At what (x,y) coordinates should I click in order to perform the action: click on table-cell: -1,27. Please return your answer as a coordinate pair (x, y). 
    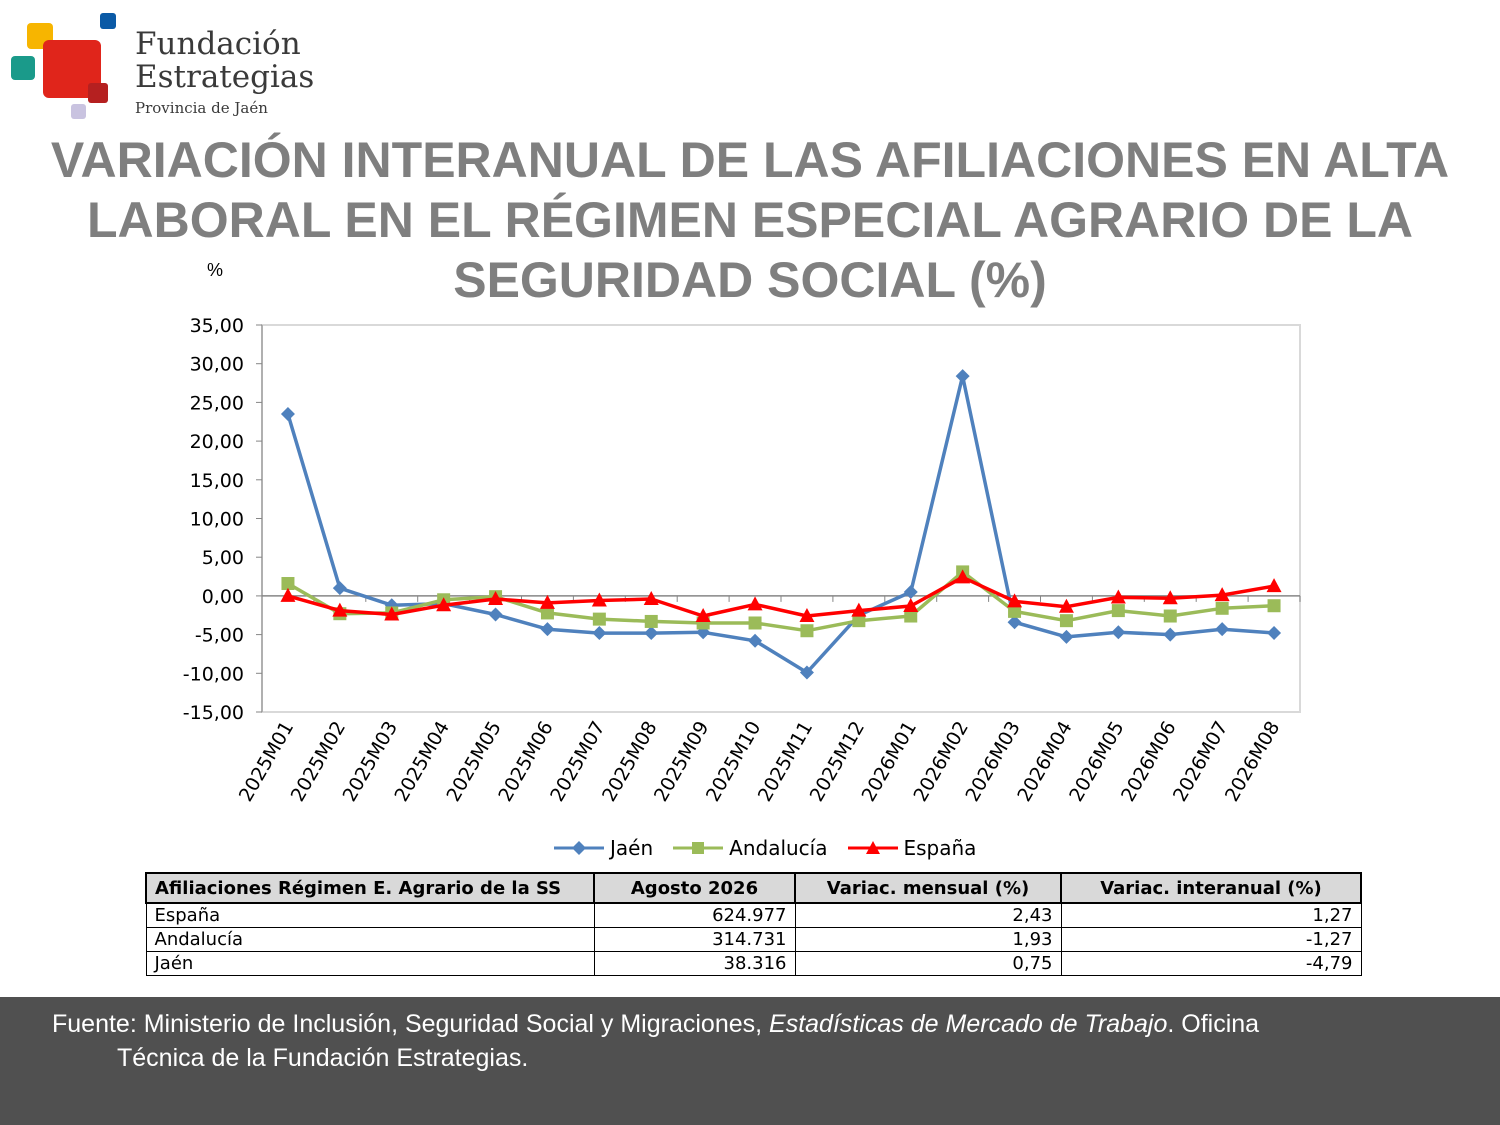
    Looking at the image, I should click on (1211, 939).